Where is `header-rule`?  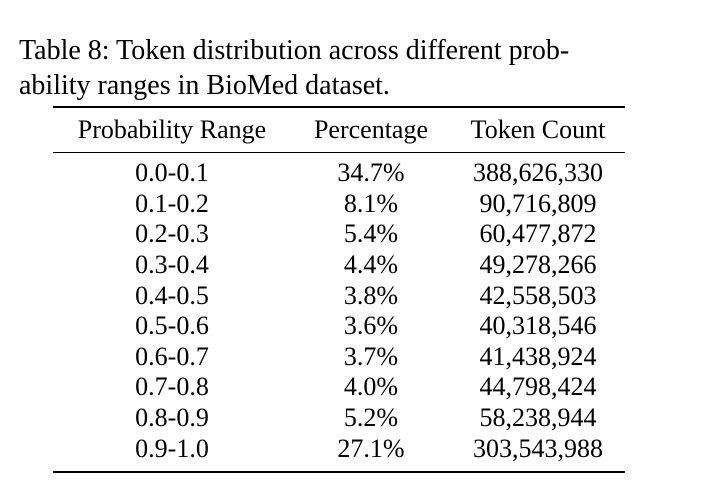
header-rule is located at coordinates (339, 152).